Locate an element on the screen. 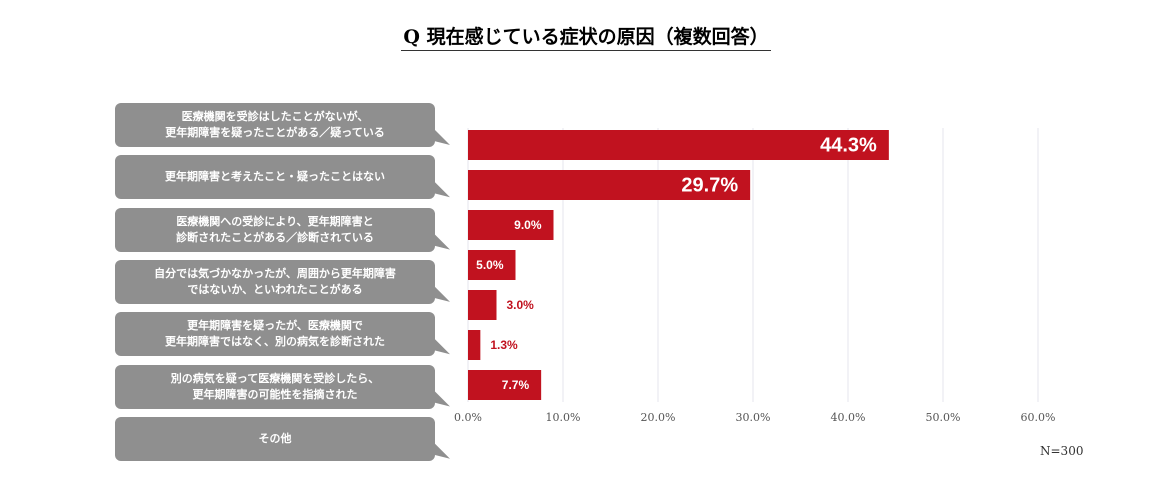 The image size is (1172, 494). value-label: 3.0% is located at coordinates (521, 305).